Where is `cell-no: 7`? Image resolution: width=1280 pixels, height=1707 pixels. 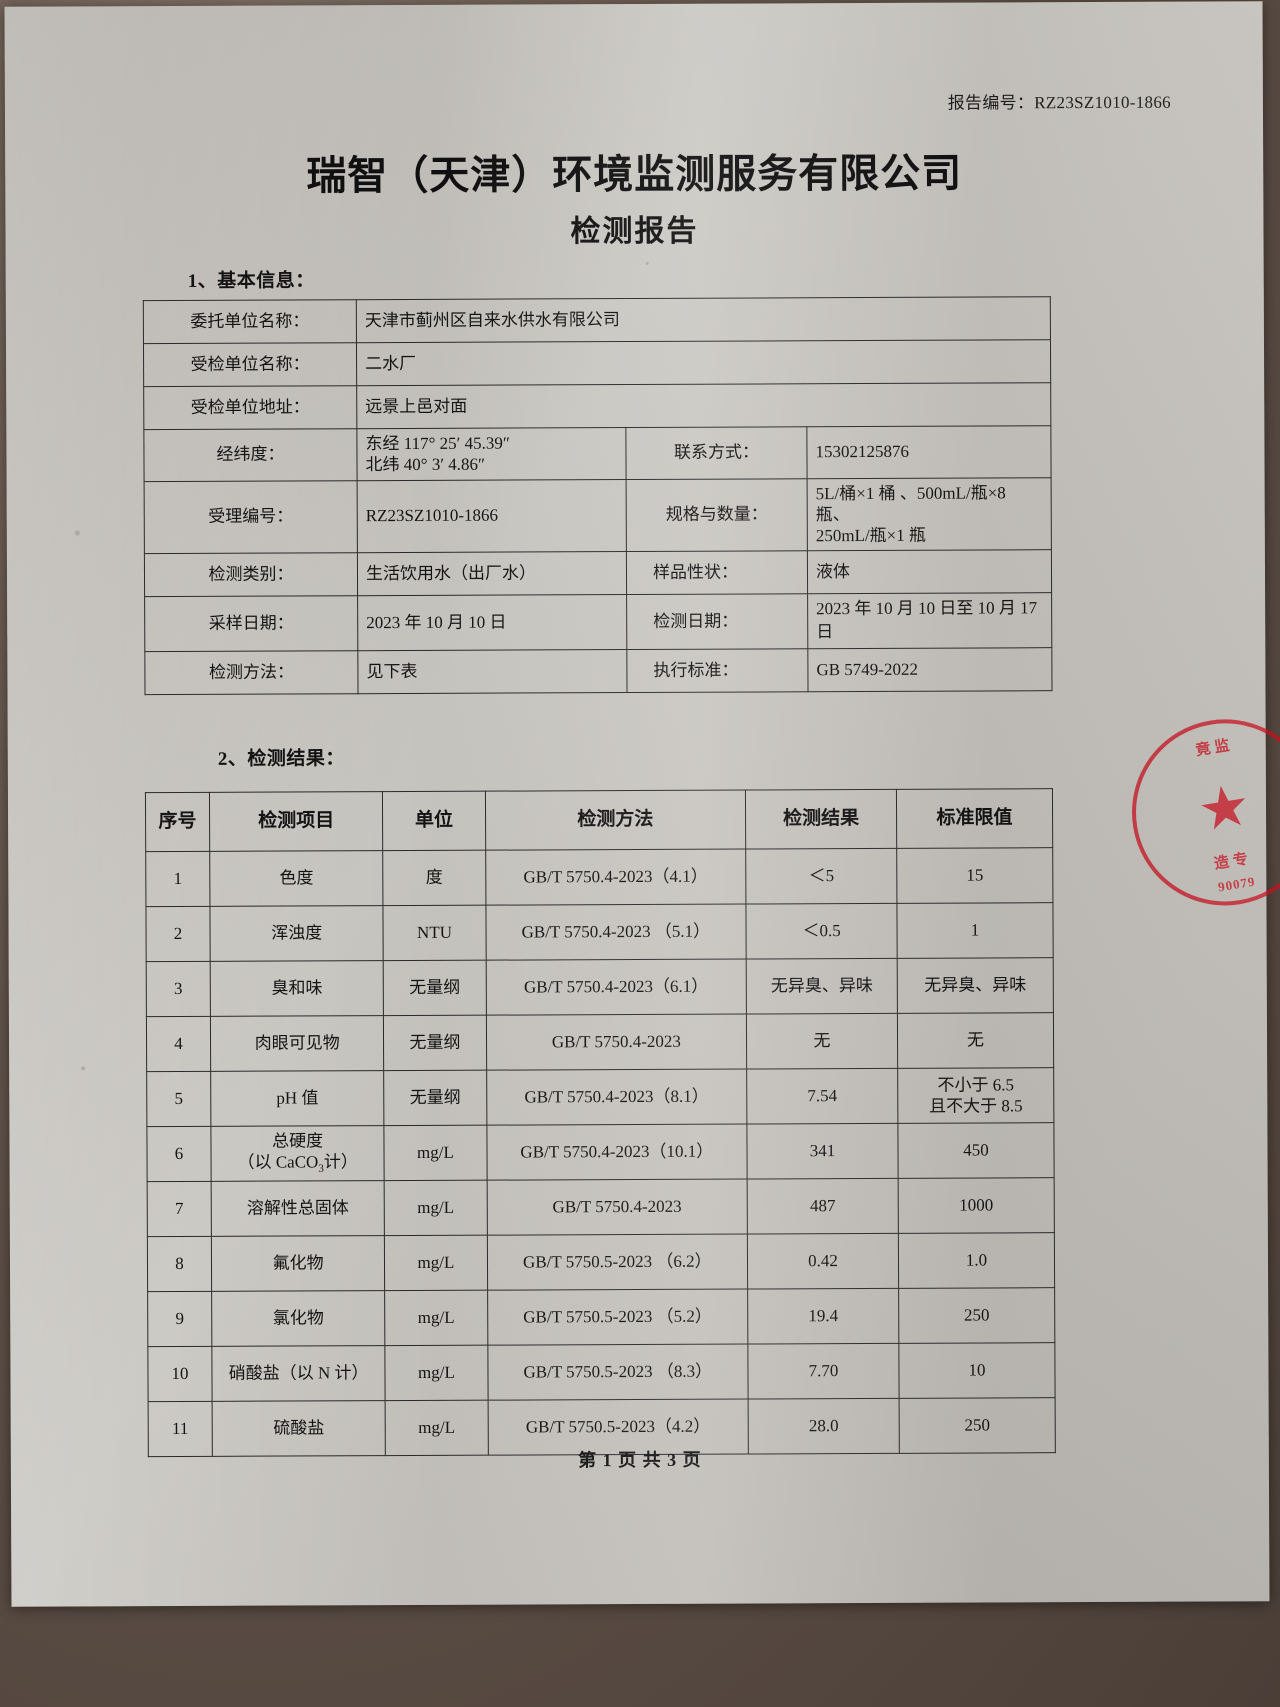 cell-no: 7 is located at coordinates (179, 1209).